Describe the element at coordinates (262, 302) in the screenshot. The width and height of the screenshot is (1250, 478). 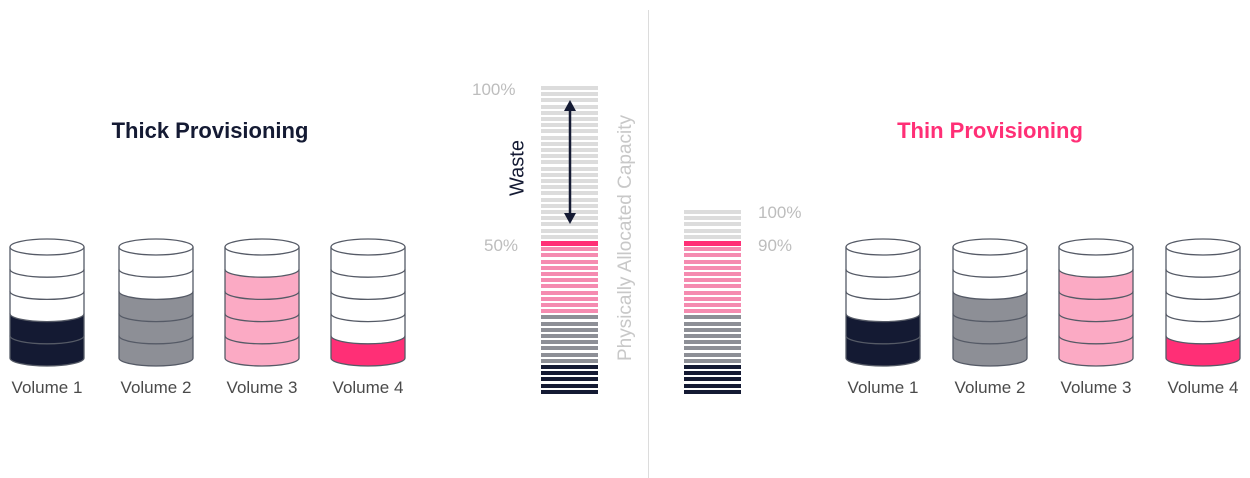
I see `thick-volume-3-cylinder-icon` at that location.